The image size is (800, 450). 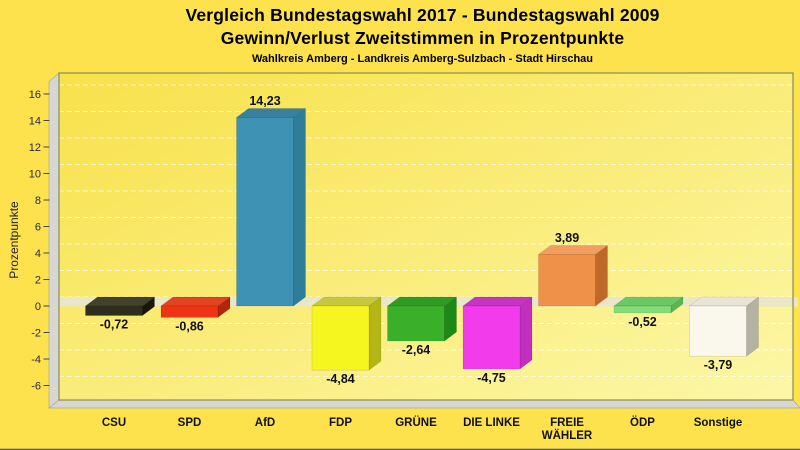 I want to click on value-label: 14,23, so click(x=264, y=101).